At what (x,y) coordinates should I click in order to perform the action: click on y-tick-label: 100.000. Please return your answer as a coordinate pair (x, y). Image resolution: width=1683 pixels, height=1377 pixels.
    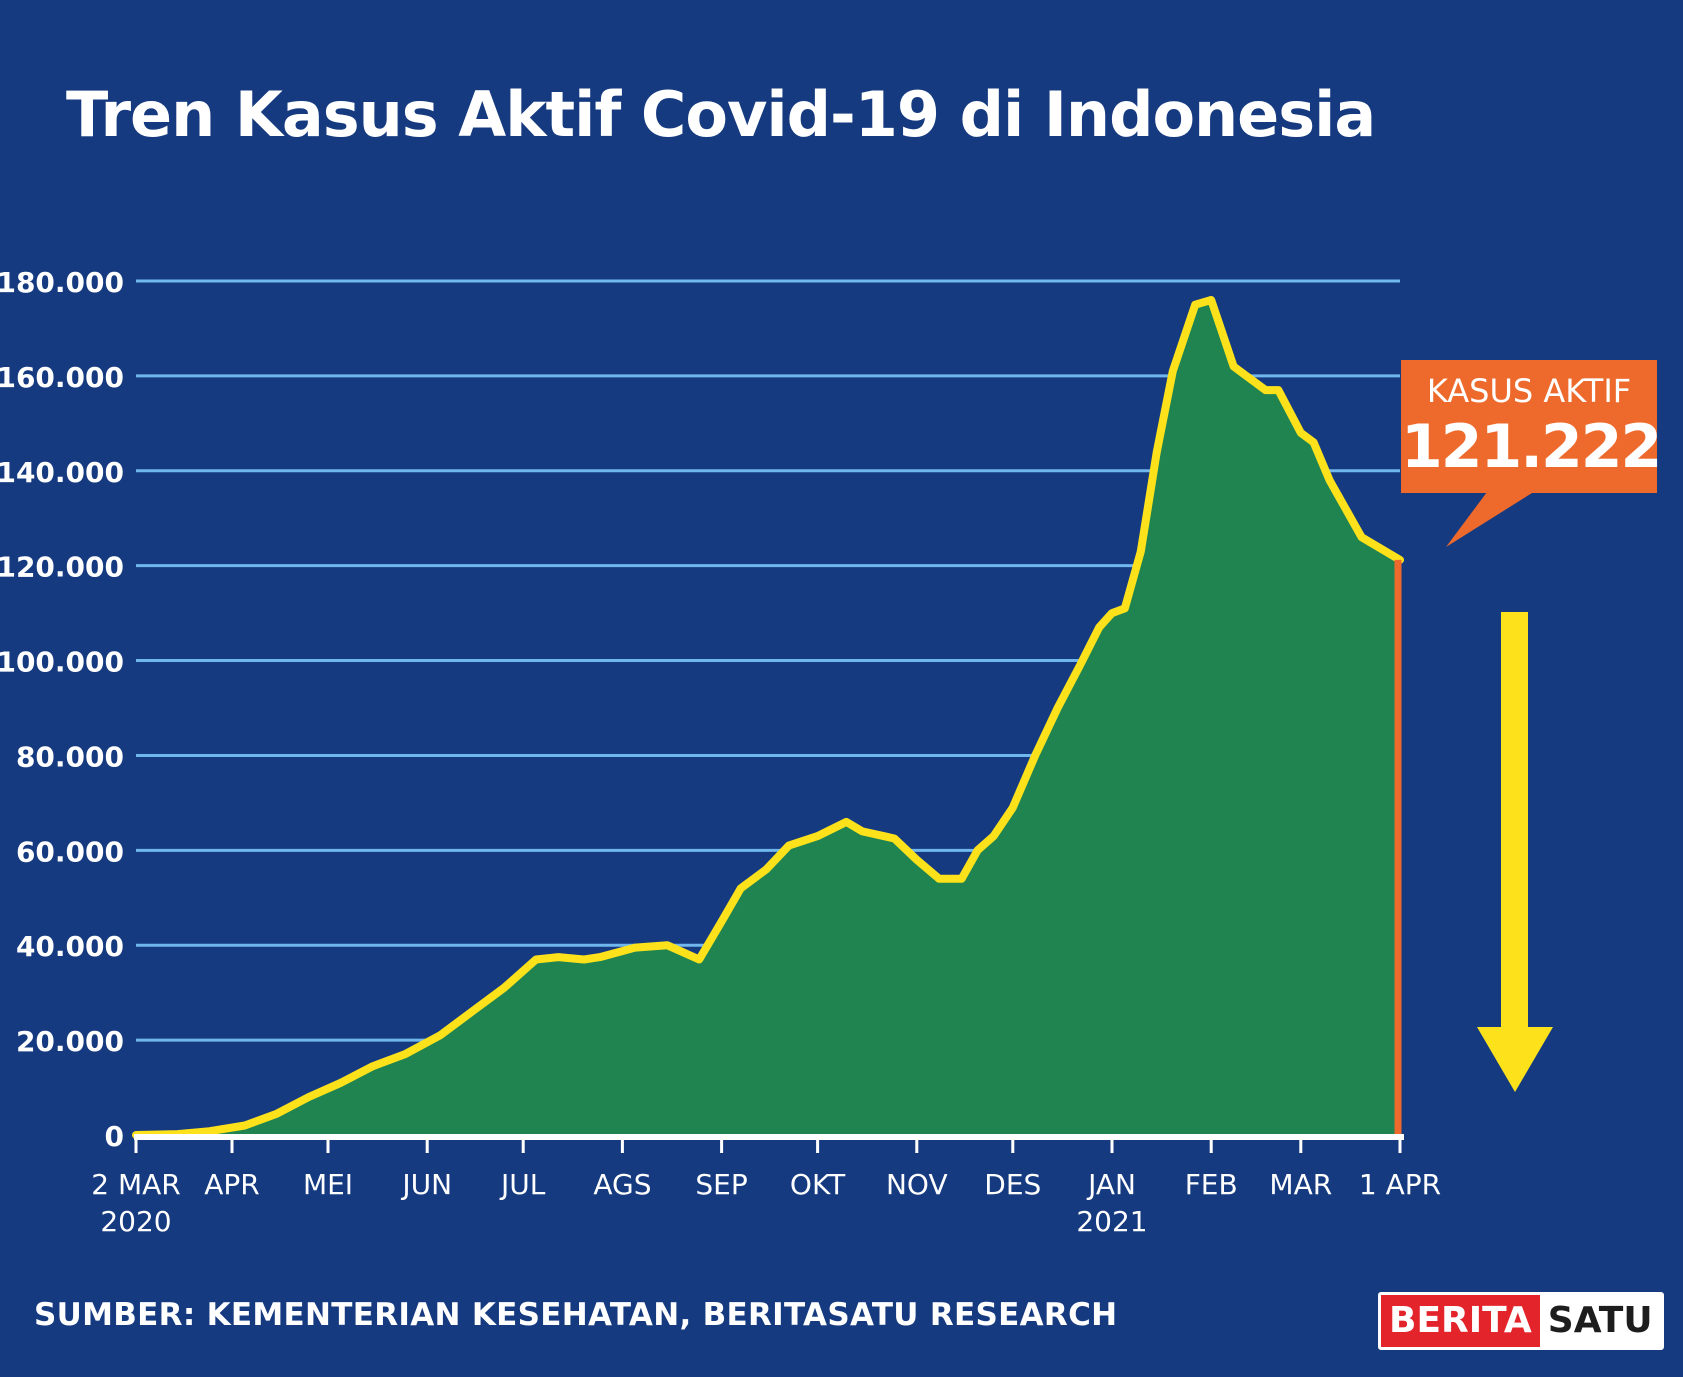
    Looking at the image, I should click on (62, 662).